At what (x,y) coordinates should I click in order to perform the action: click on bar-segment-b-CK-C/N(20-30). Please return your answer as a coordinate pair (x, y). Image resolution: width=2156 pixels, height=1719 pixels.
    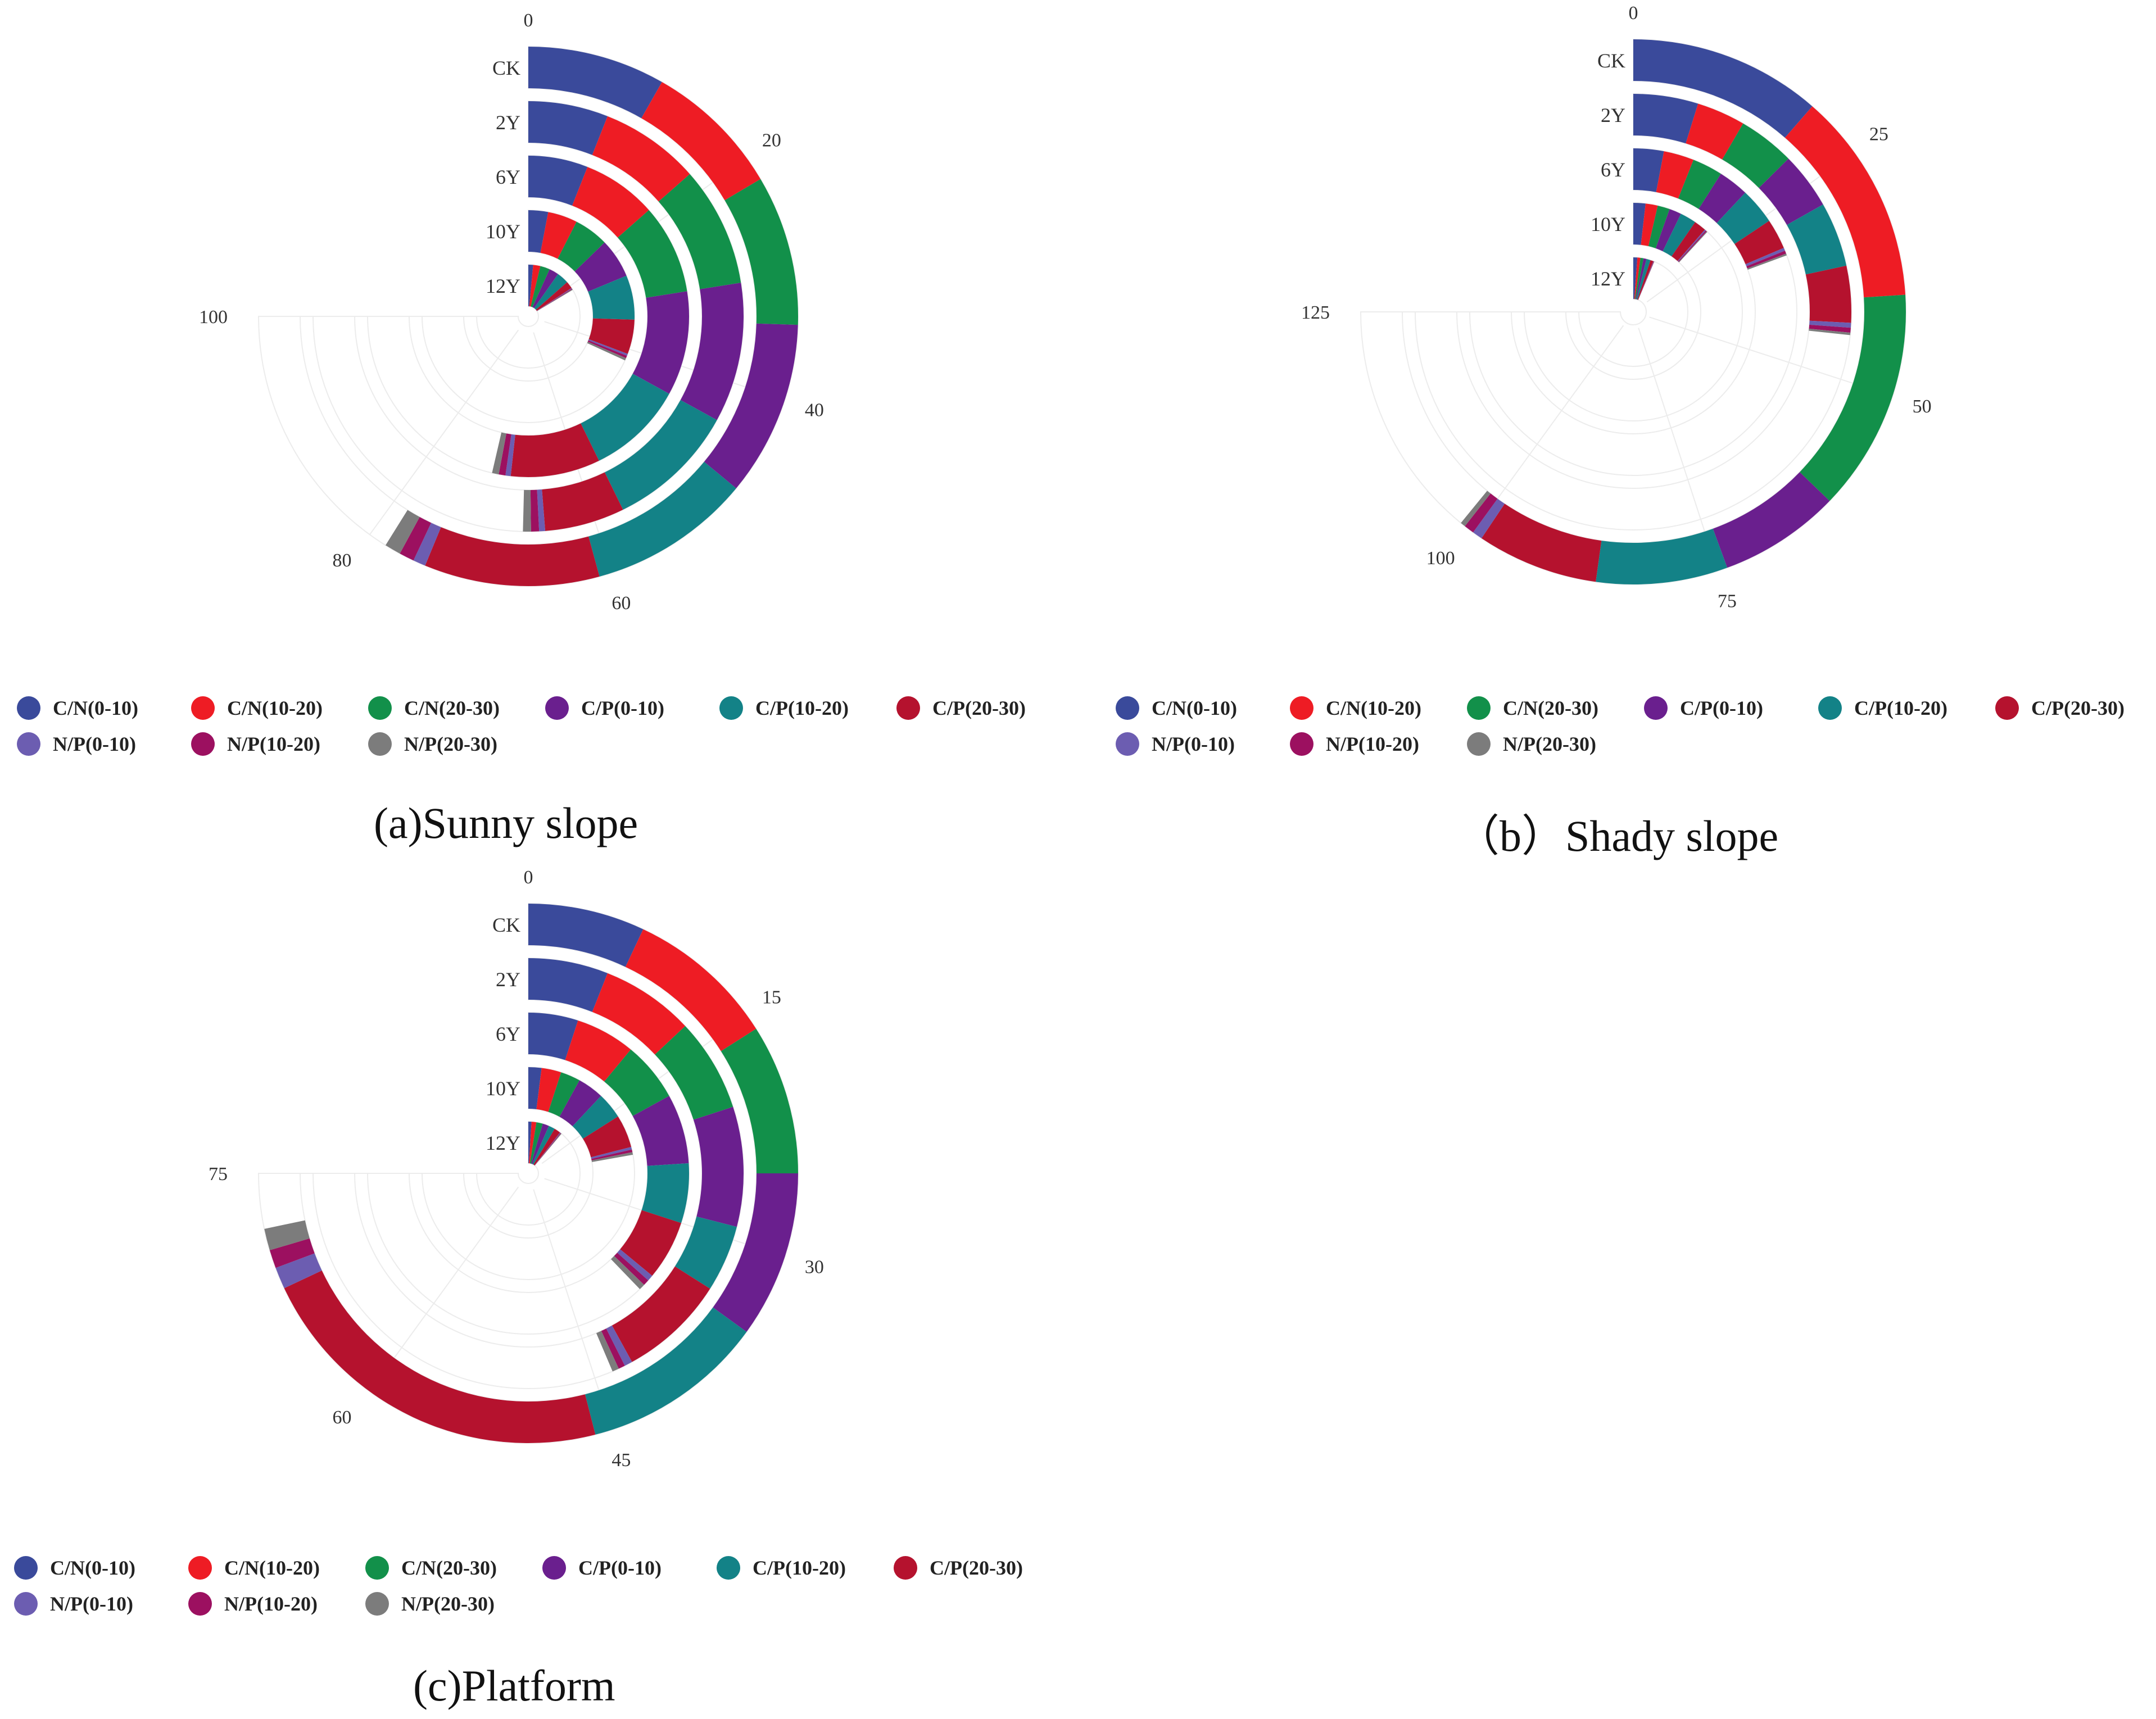
    Looking at the image, I should click on (1853, 397).